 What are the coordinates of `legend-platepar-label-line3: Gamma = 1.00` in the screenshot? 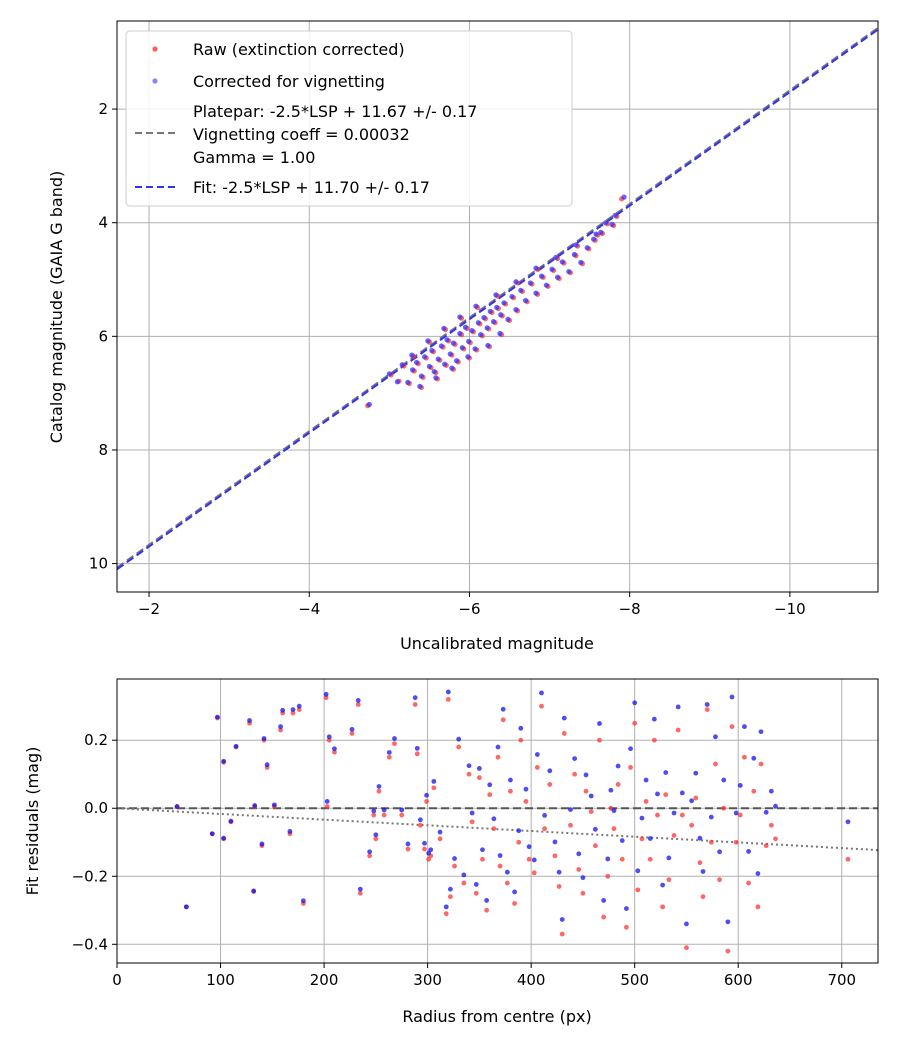 It's located at (254, 157).